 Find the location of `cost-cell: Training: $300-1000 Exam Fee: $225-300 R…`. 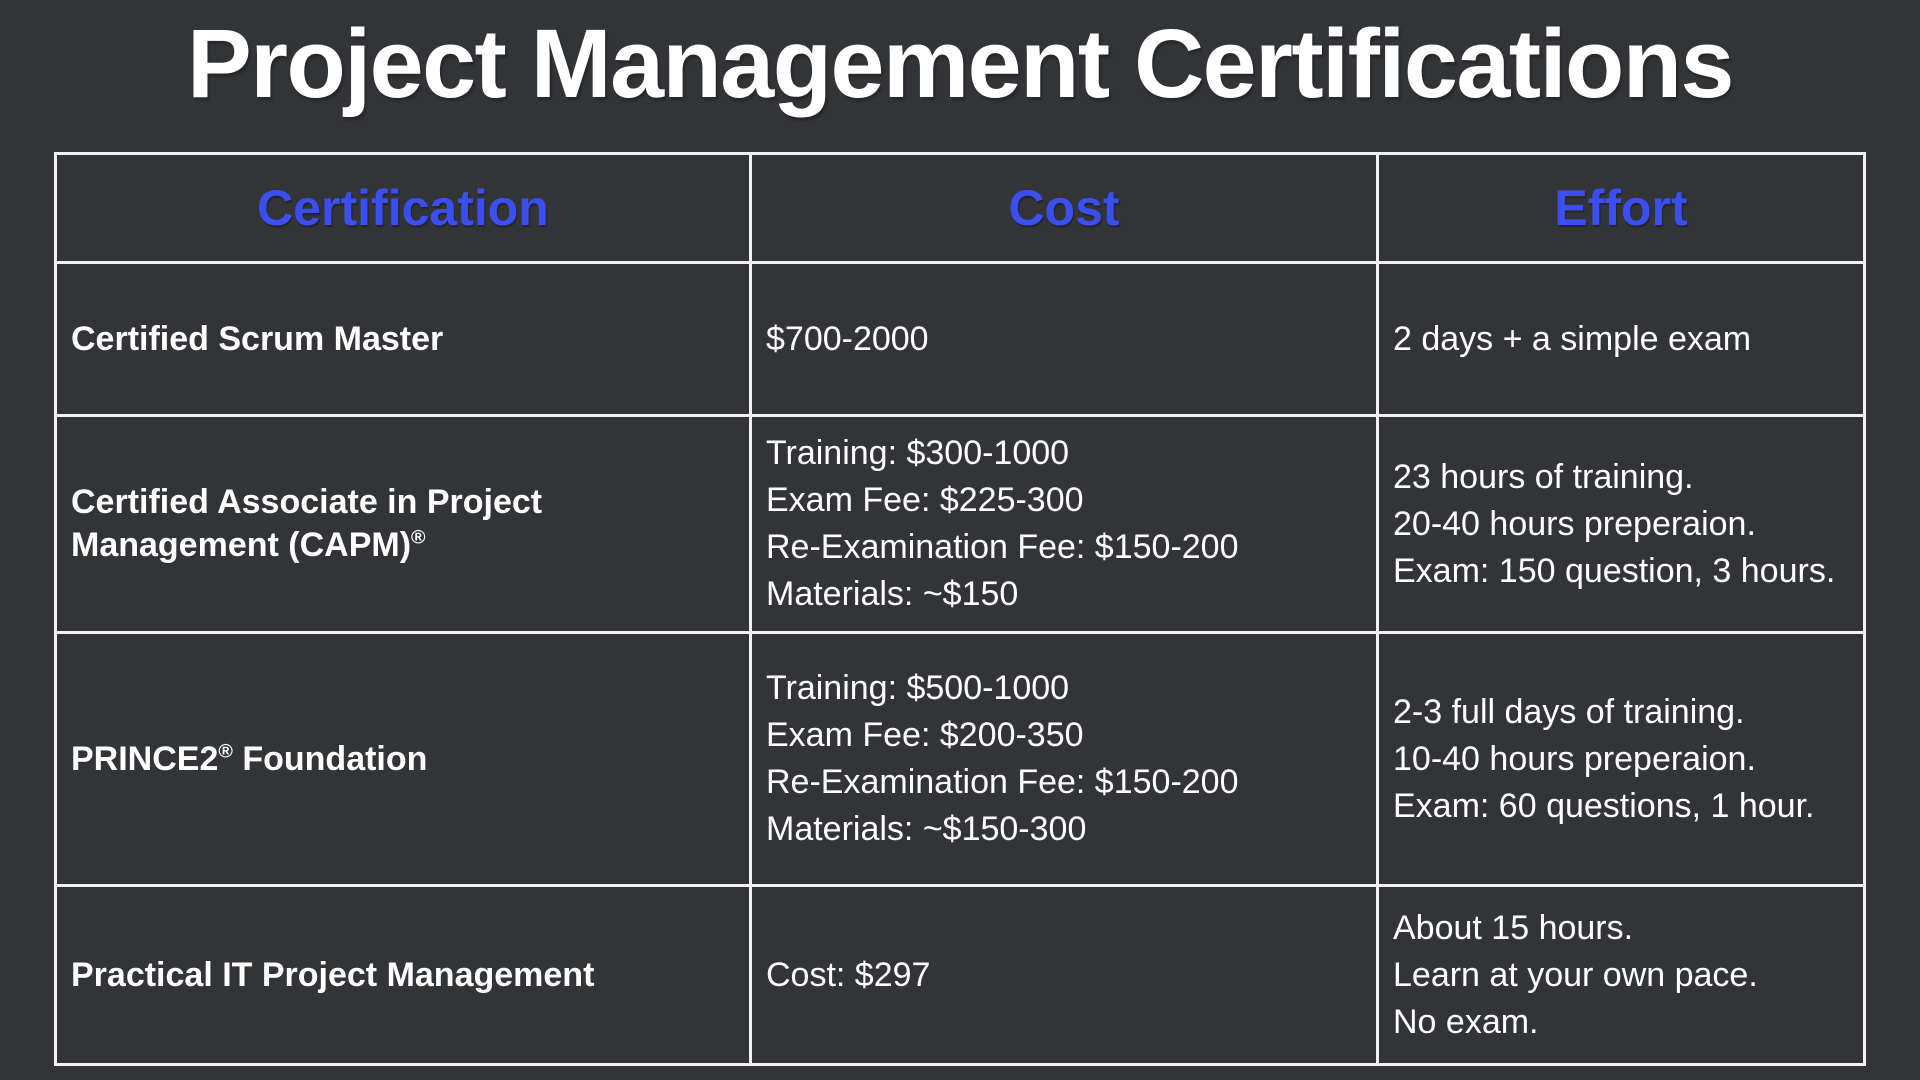

cost-cell: Training: $300-1000 Exam Fee: $225-300 R… is located at coordinates (1064, 524).